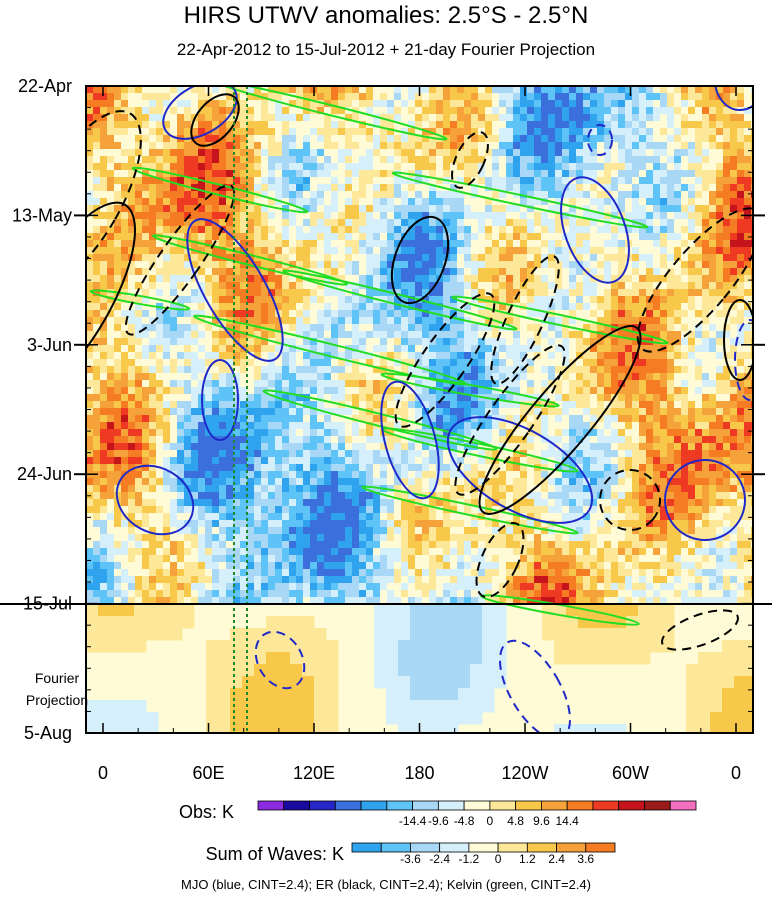 This screenshot has width=772, height=899. Describe the element at coordinates (314, 773) in the screenshot. I see `x-tick-label: 120E` at that location.